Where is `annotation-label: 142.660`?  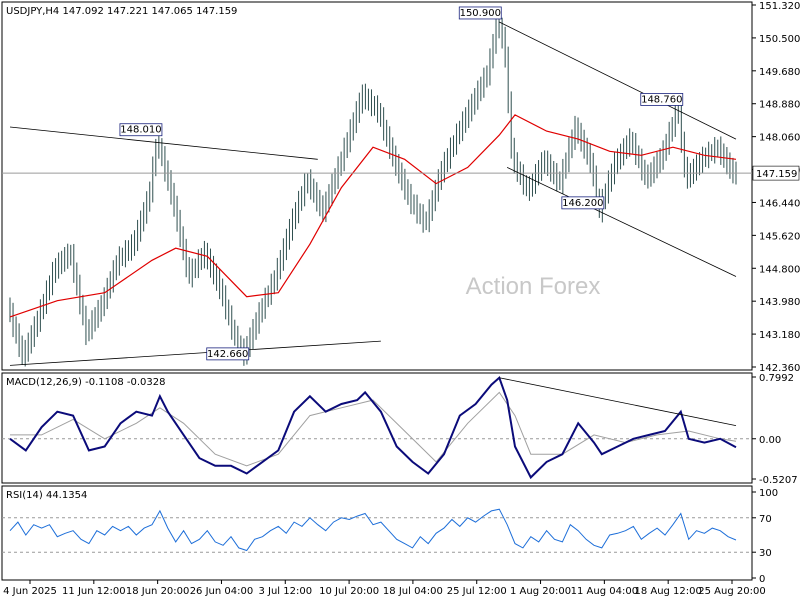
annotation-label: 142.660 is located at coordinates (227, 354).